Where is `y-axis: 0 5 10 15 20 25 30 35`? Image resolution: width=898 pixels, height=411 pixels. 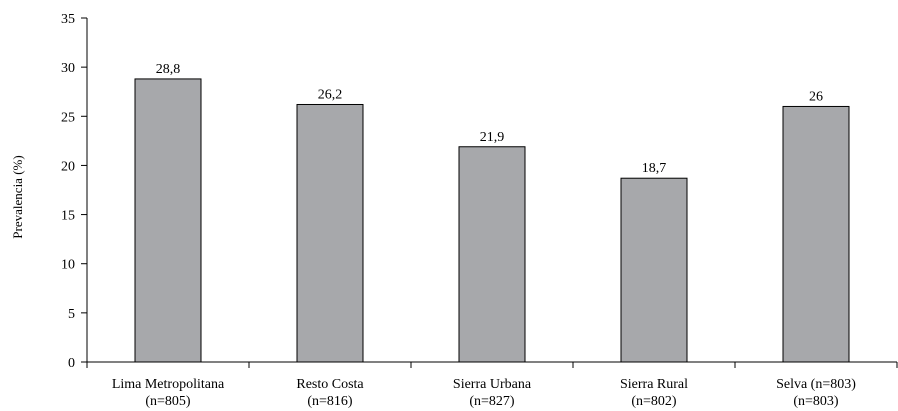
y-axis: 0 5 10 15 20 25 30 35 is located at coordinates (74, 191).